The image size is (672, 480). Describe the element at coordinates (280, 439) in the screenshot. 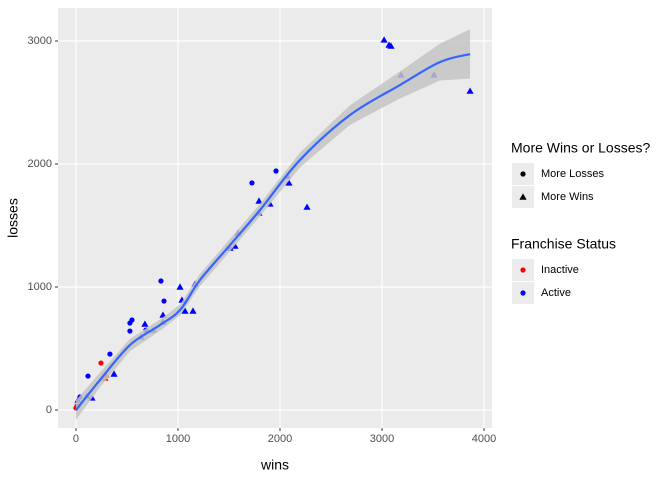

I see `x-tick-label: 2000` at that location.